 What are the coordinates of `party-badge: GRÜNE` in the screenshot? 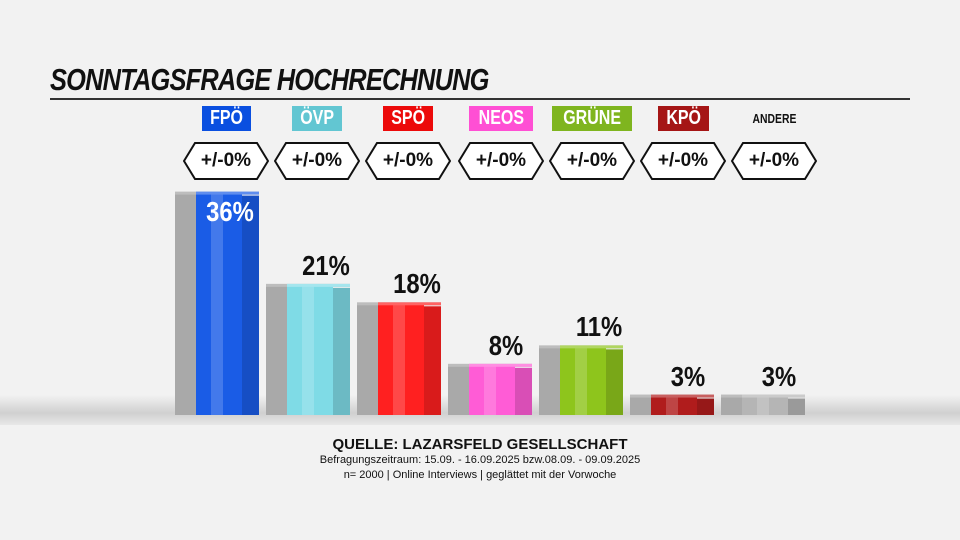 It's located at (592, 118).